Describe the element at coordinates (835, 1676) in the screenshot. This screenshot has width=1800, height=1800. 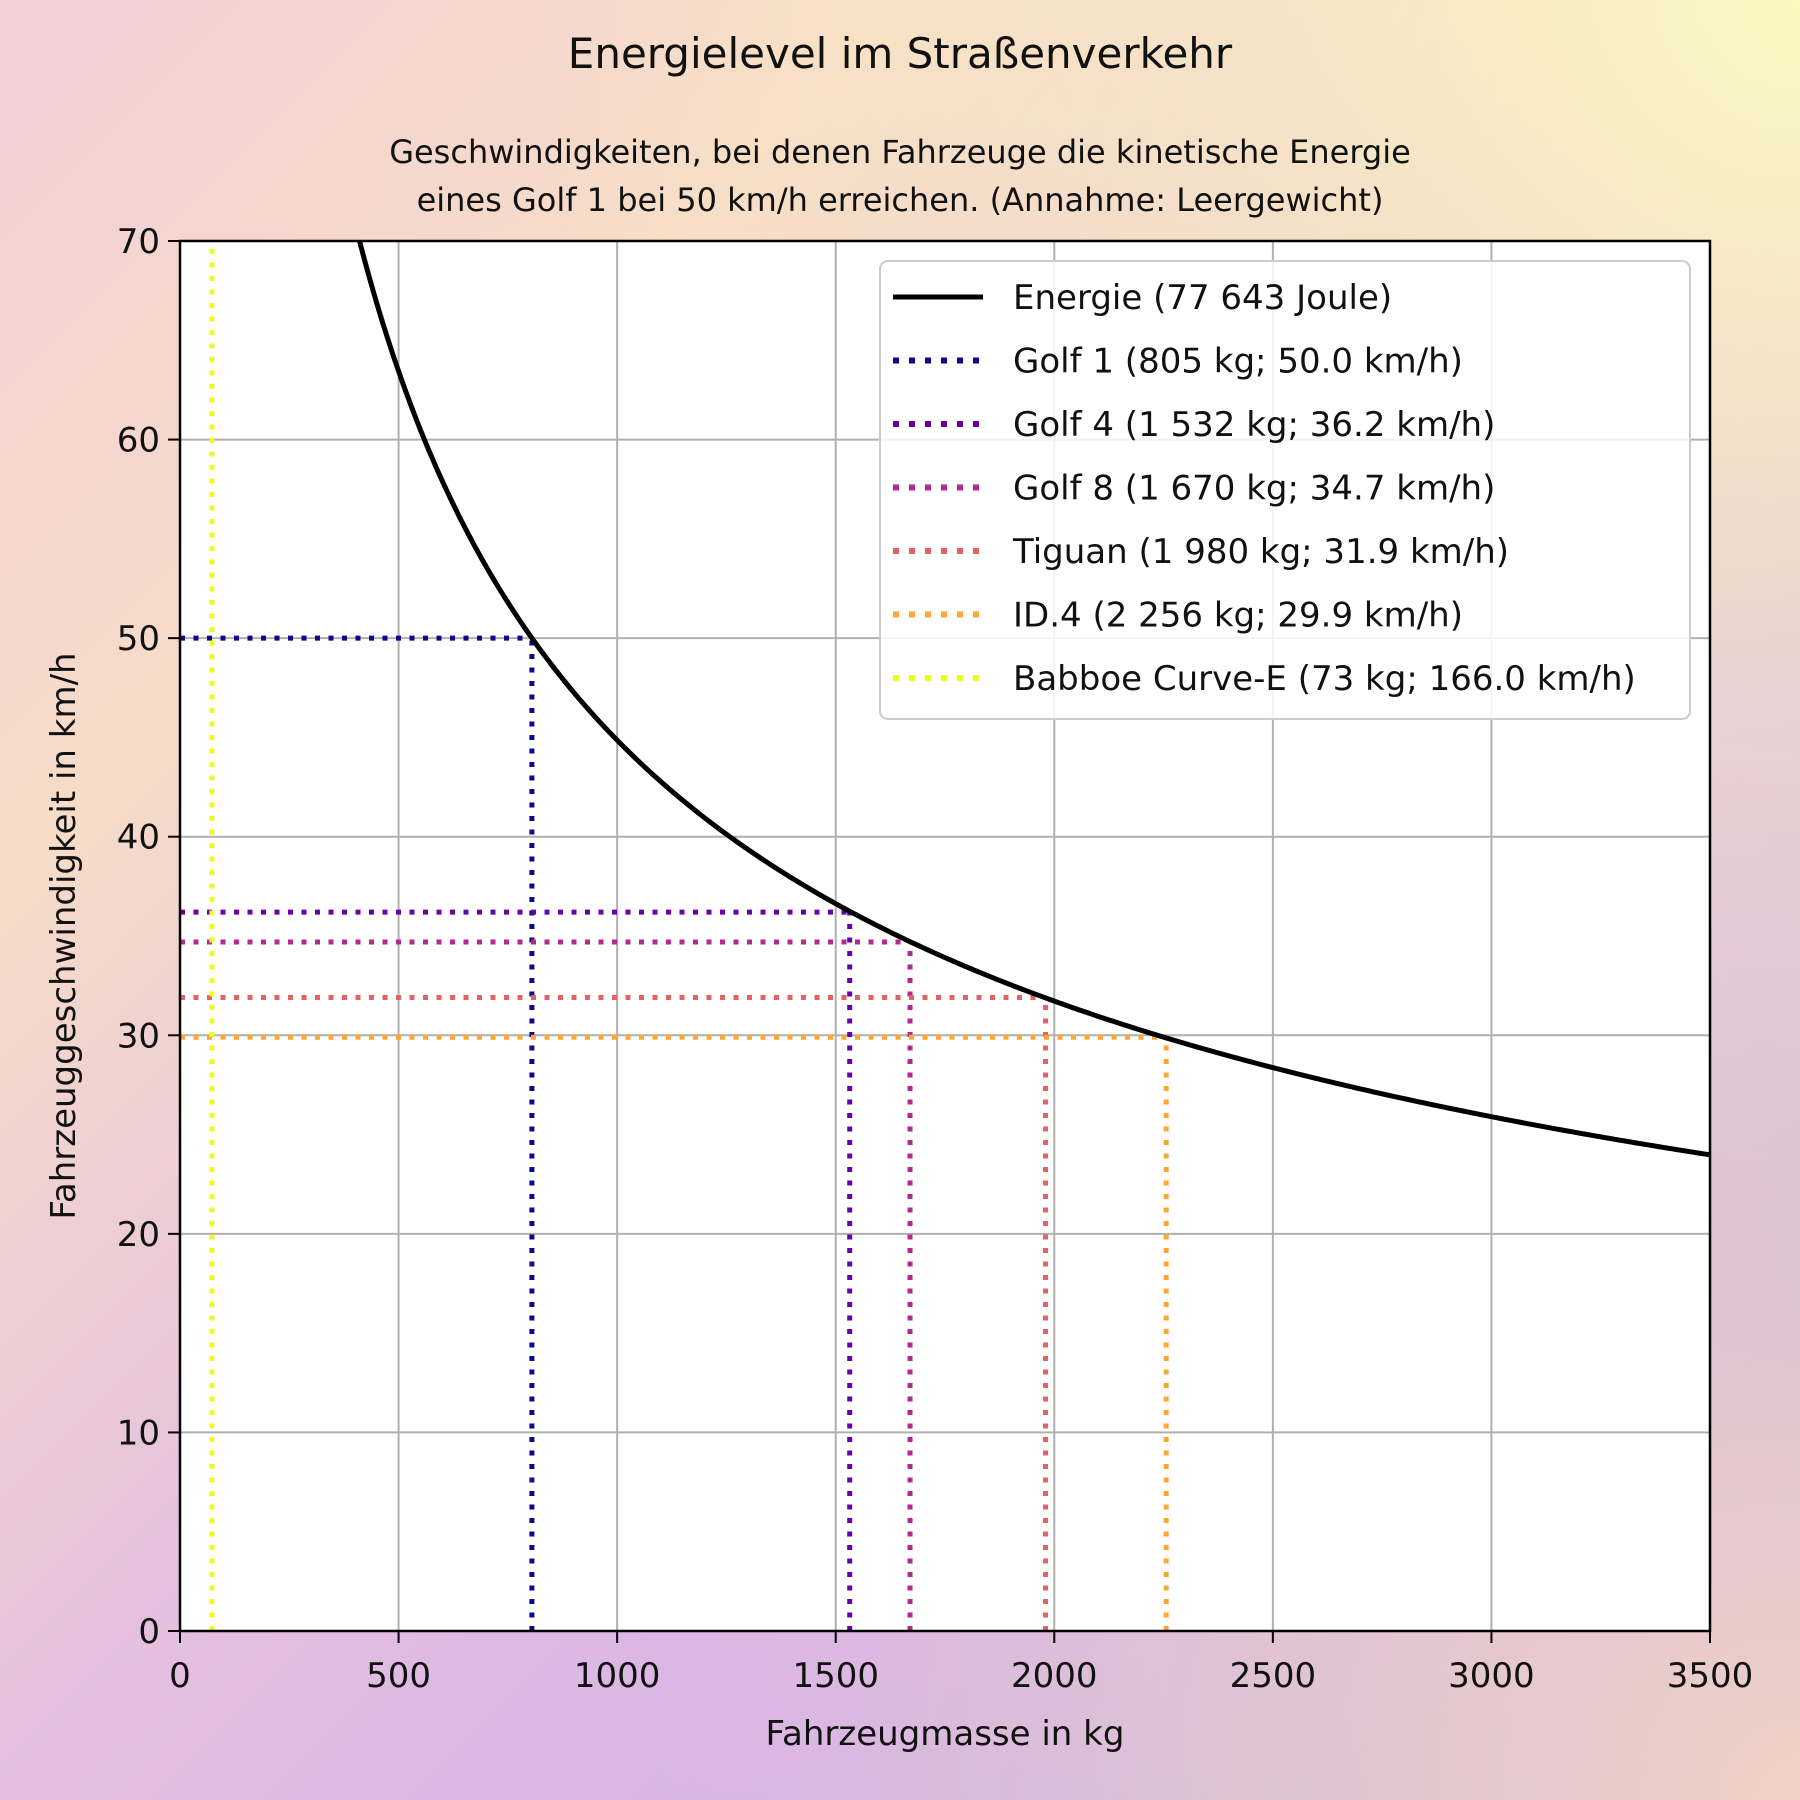
I see `x-tick-label: 1500` at that location.